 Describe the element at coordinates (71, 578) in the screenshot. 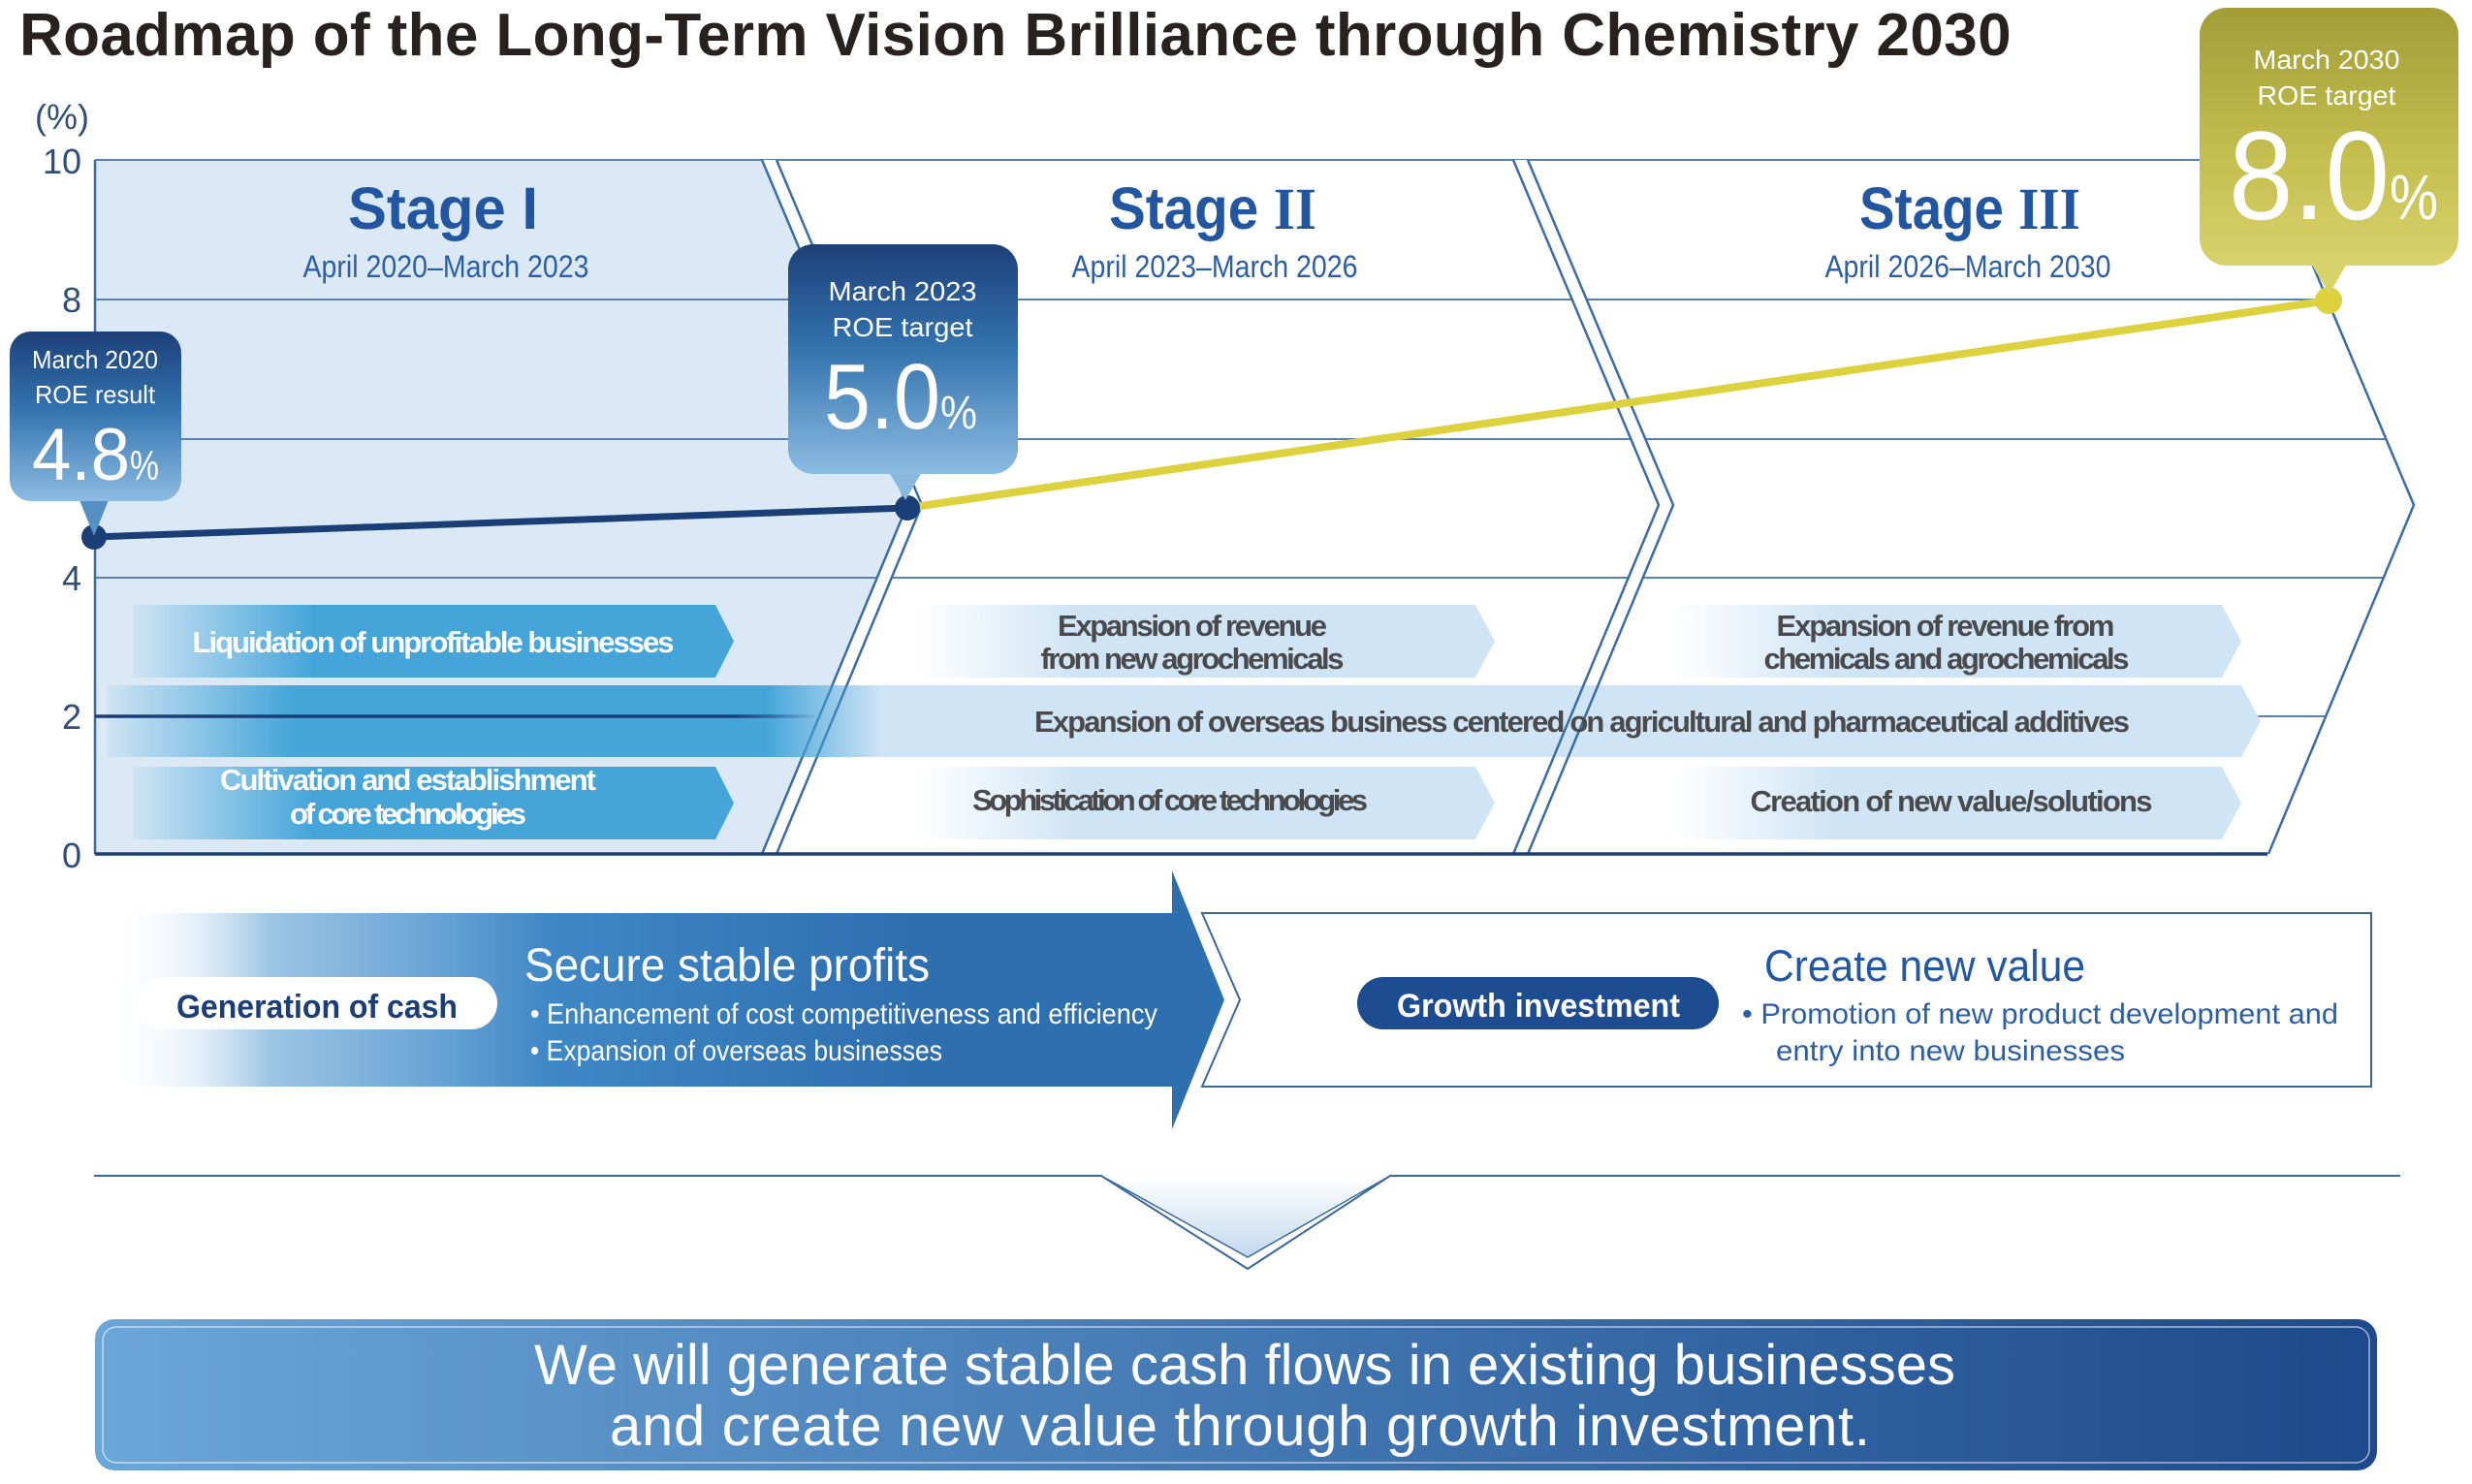

I see `svg-text: 4` at that location.